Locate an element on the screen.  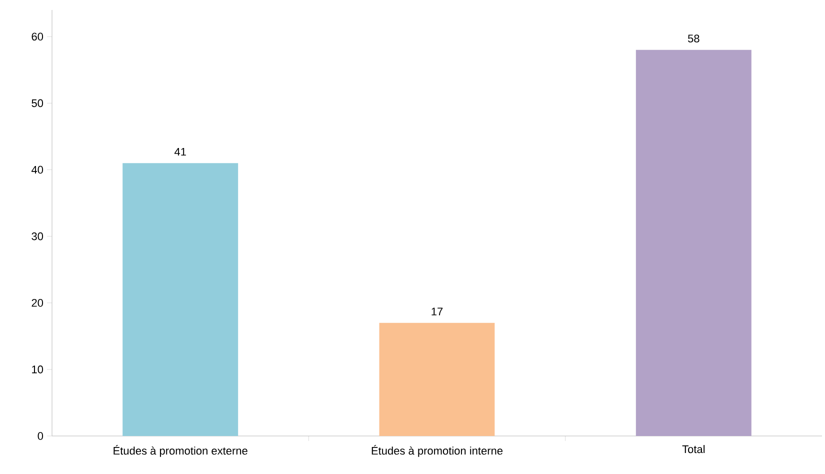
data-label: 17 is located at coordinates (437, 312).